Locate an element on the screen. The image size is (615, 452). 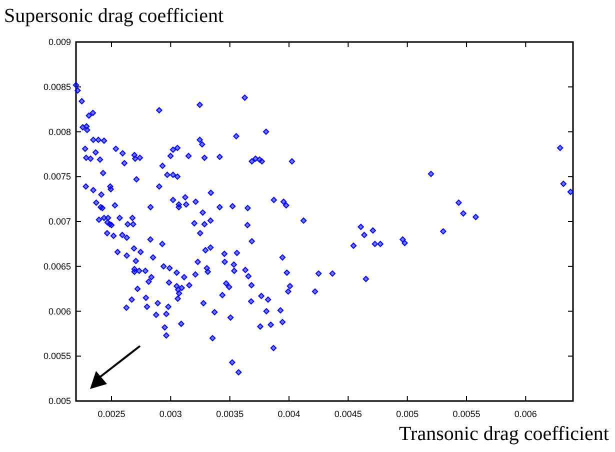
x-tick-label: 0.003 is located at coordinates (170, 414).